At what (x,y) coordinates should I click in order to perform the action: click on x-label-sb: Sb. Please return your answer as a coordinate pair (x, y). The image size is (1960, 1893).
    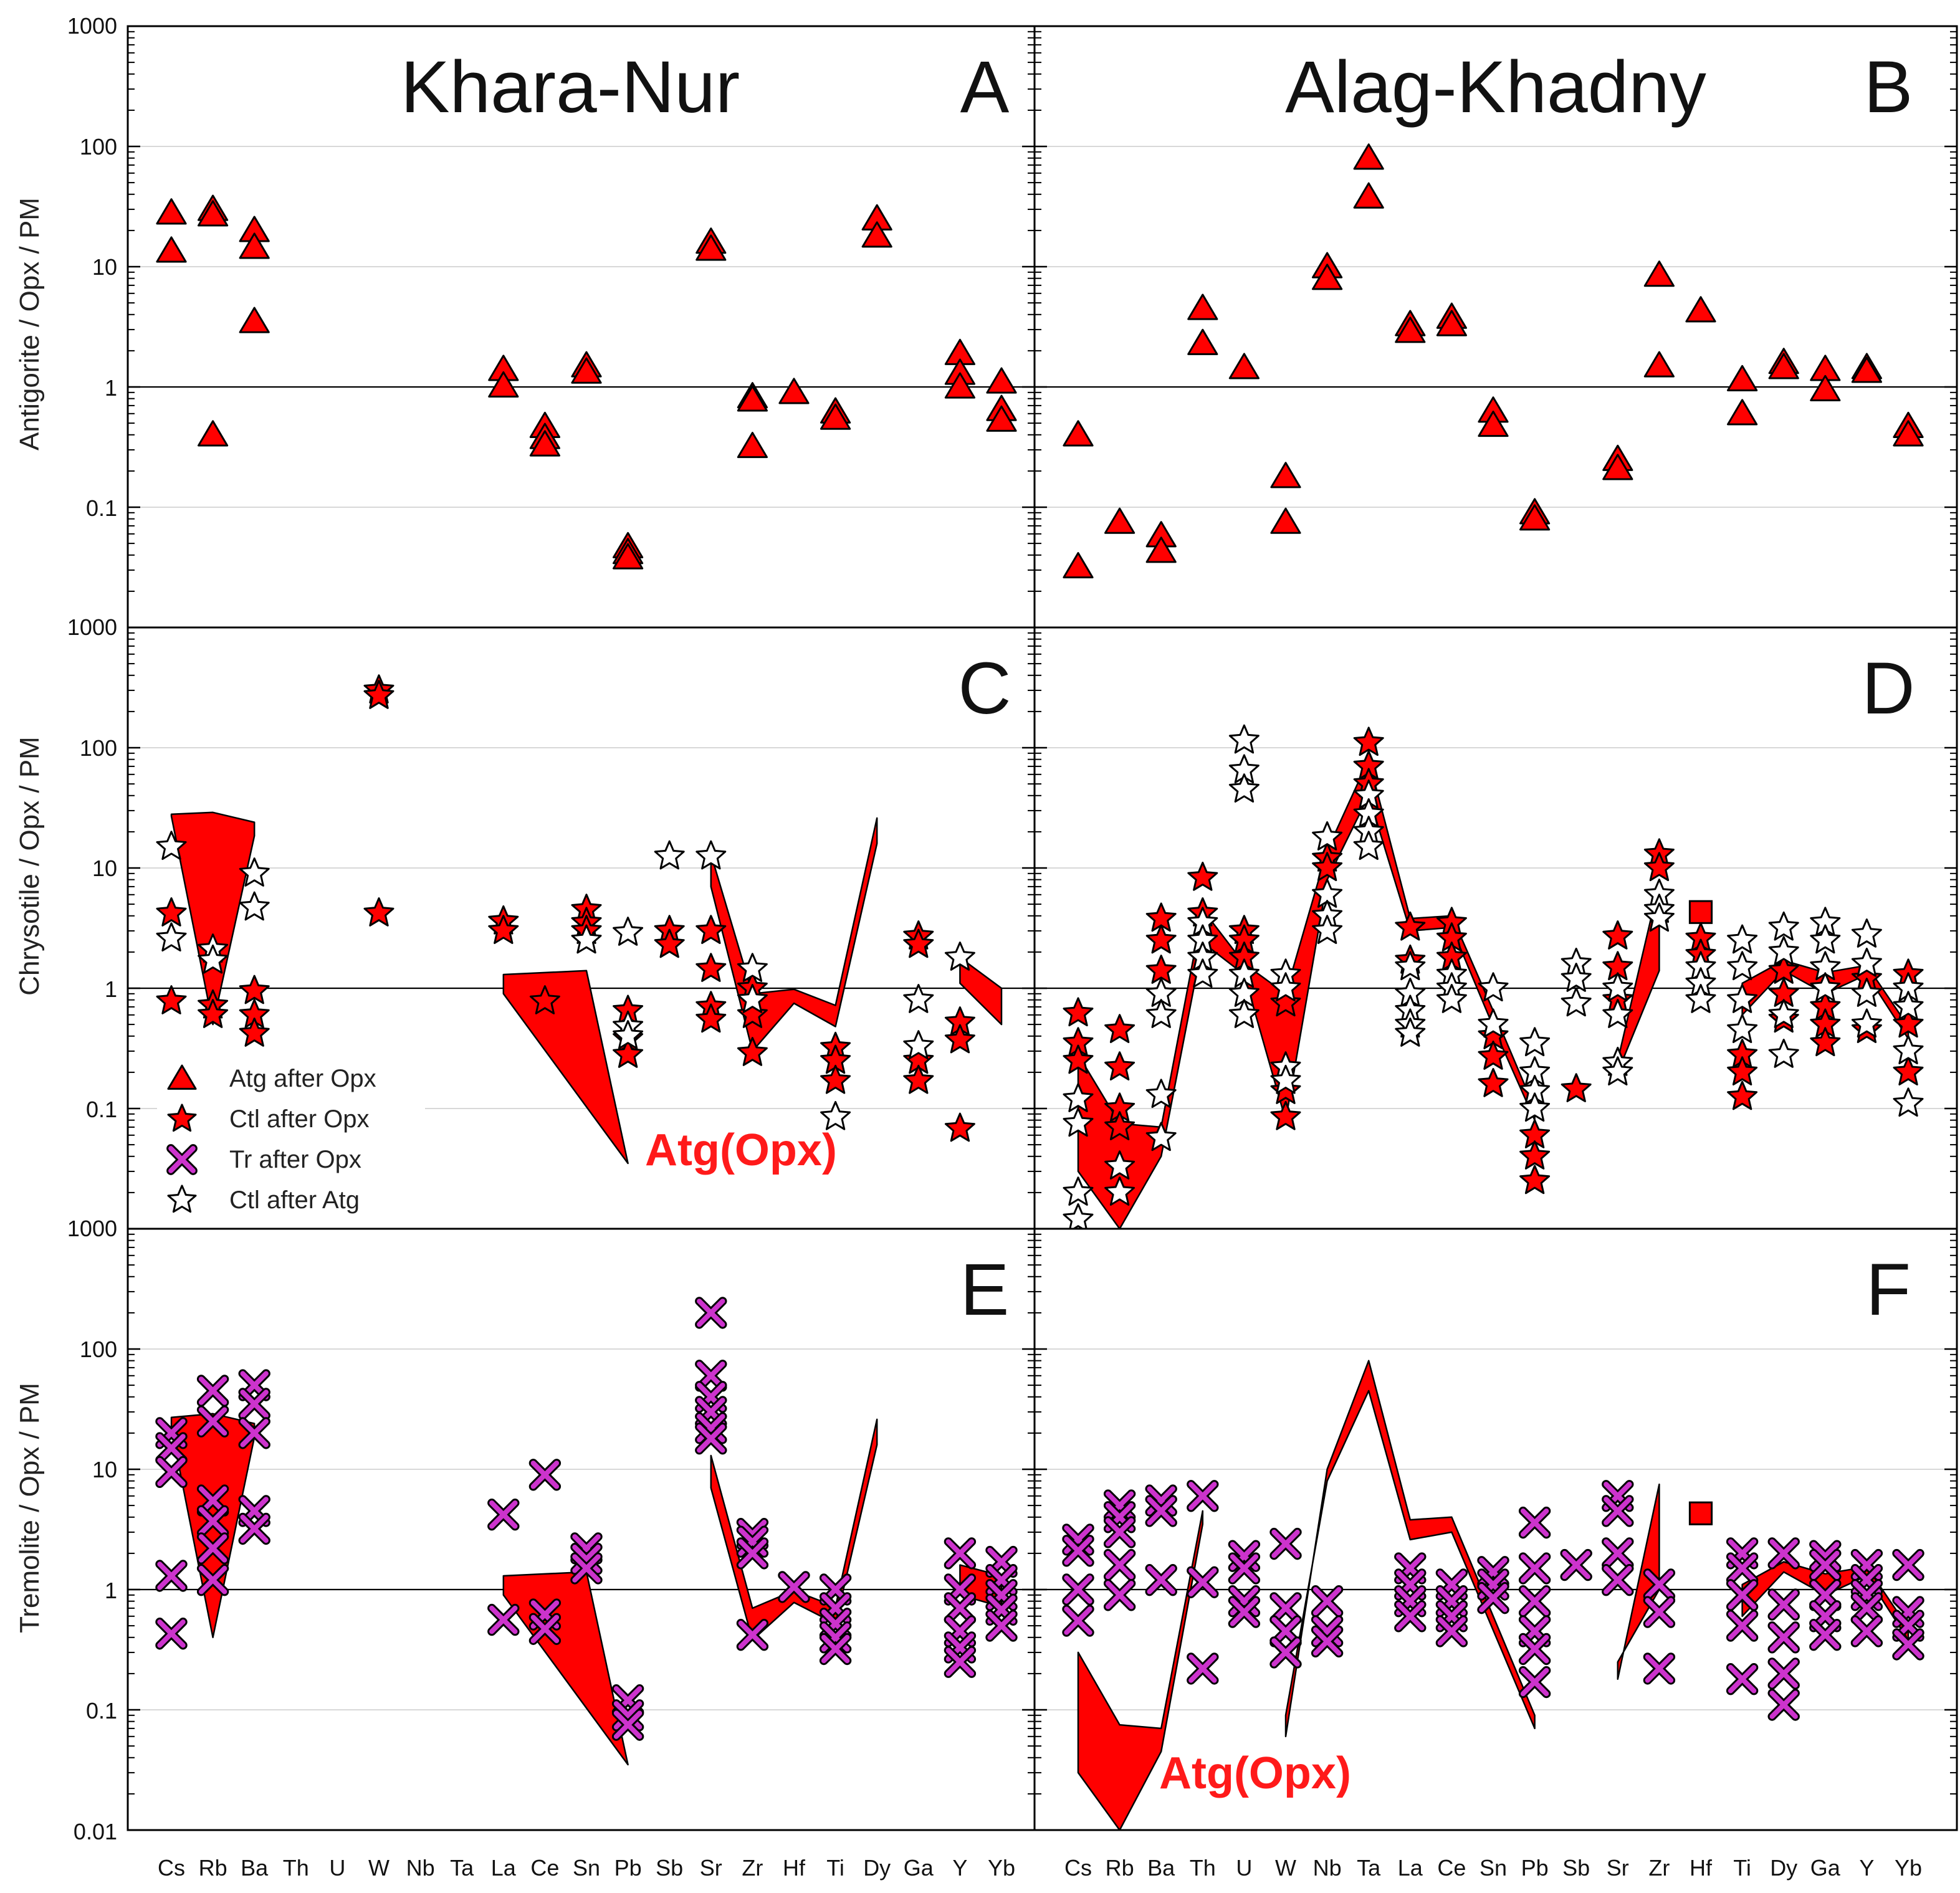
    Looking at the image, I should click on (1576, 1868).